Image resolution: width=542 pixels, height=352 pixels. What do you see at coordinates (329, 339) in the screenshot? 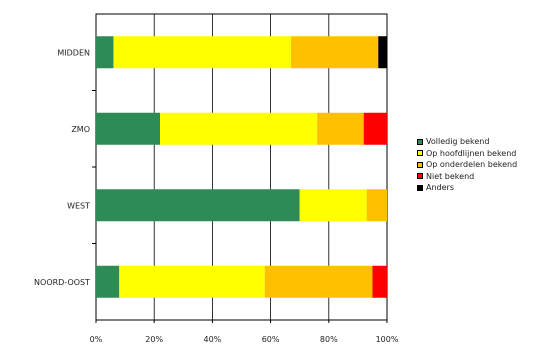
I see `x-tick-label: 80%` at bounding box center [329, 339].